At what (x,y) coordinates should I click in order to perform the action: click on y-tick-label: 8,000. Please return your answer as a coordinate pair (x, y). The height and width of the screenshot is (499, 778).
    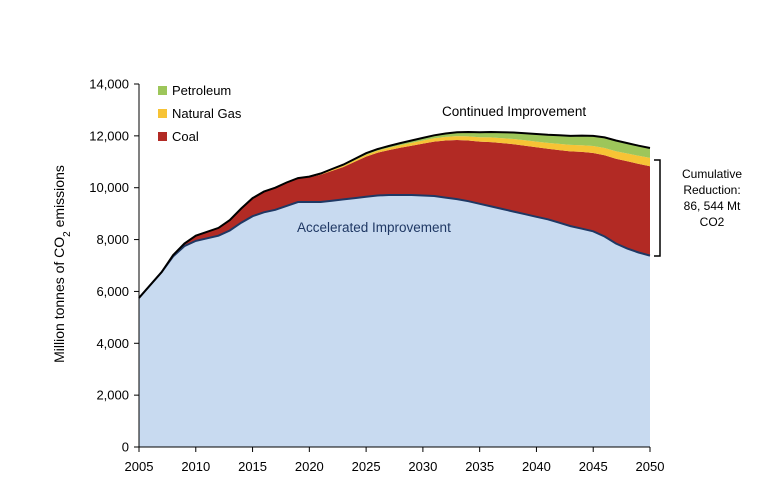
    Looking at the image, I should click on (112, 239).